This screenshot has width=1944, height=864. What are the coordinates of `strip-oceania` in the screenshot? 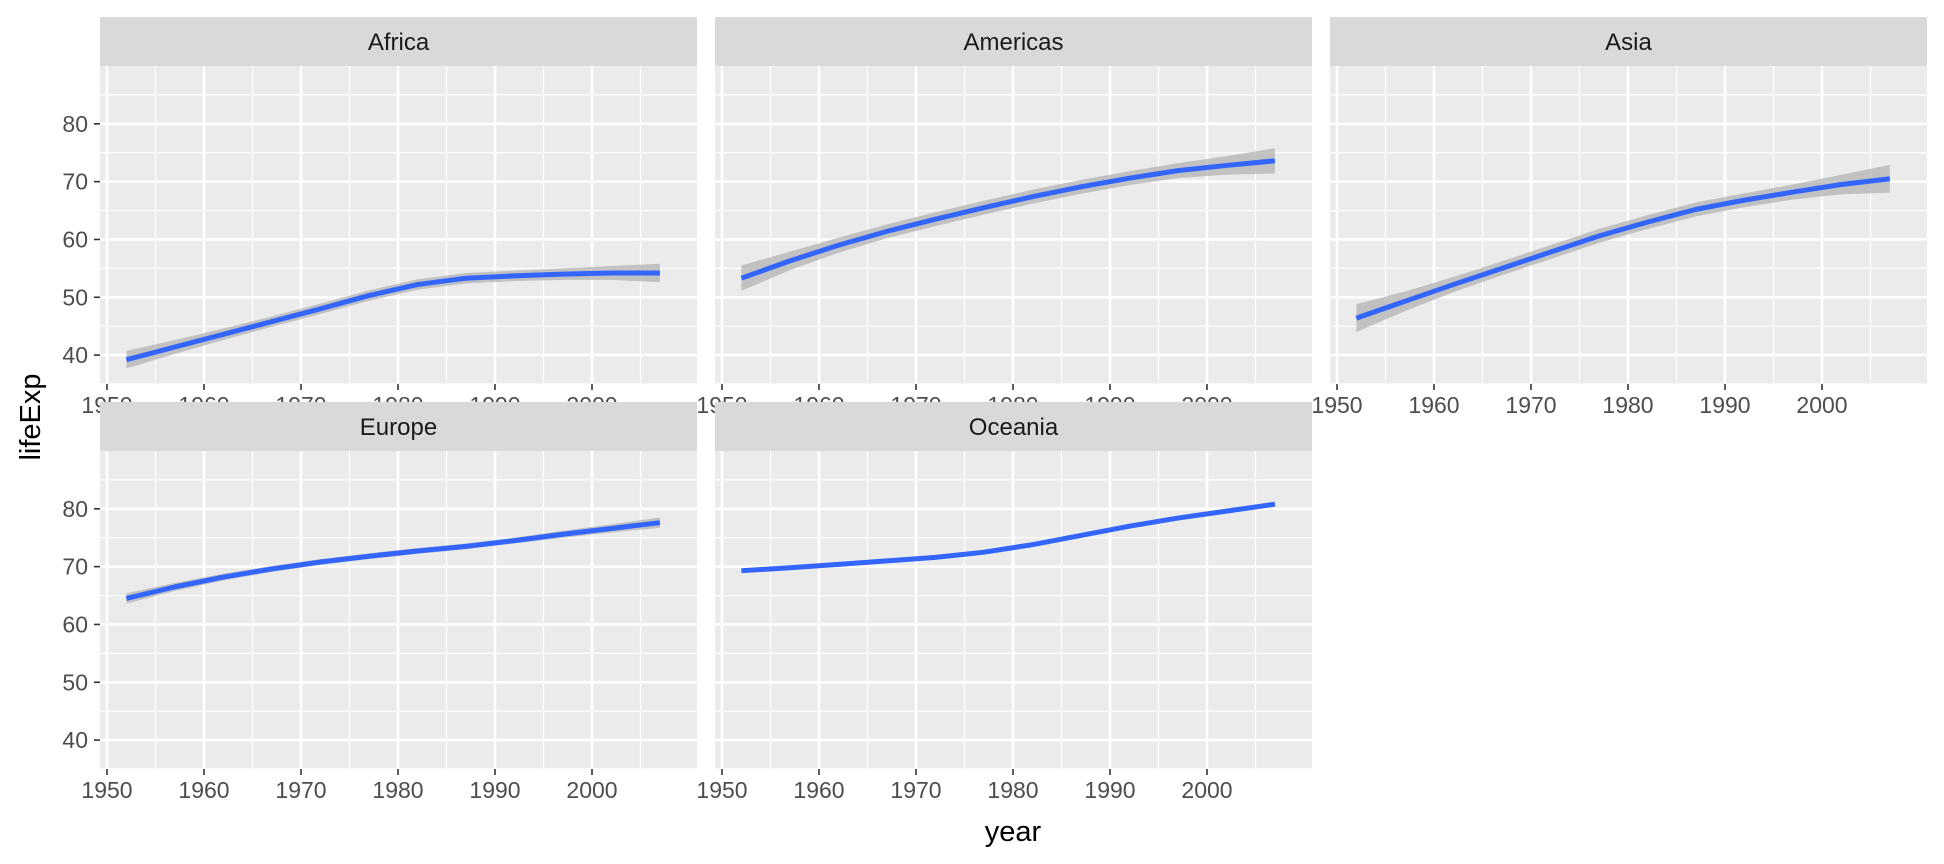 It's located at (1013, 426).